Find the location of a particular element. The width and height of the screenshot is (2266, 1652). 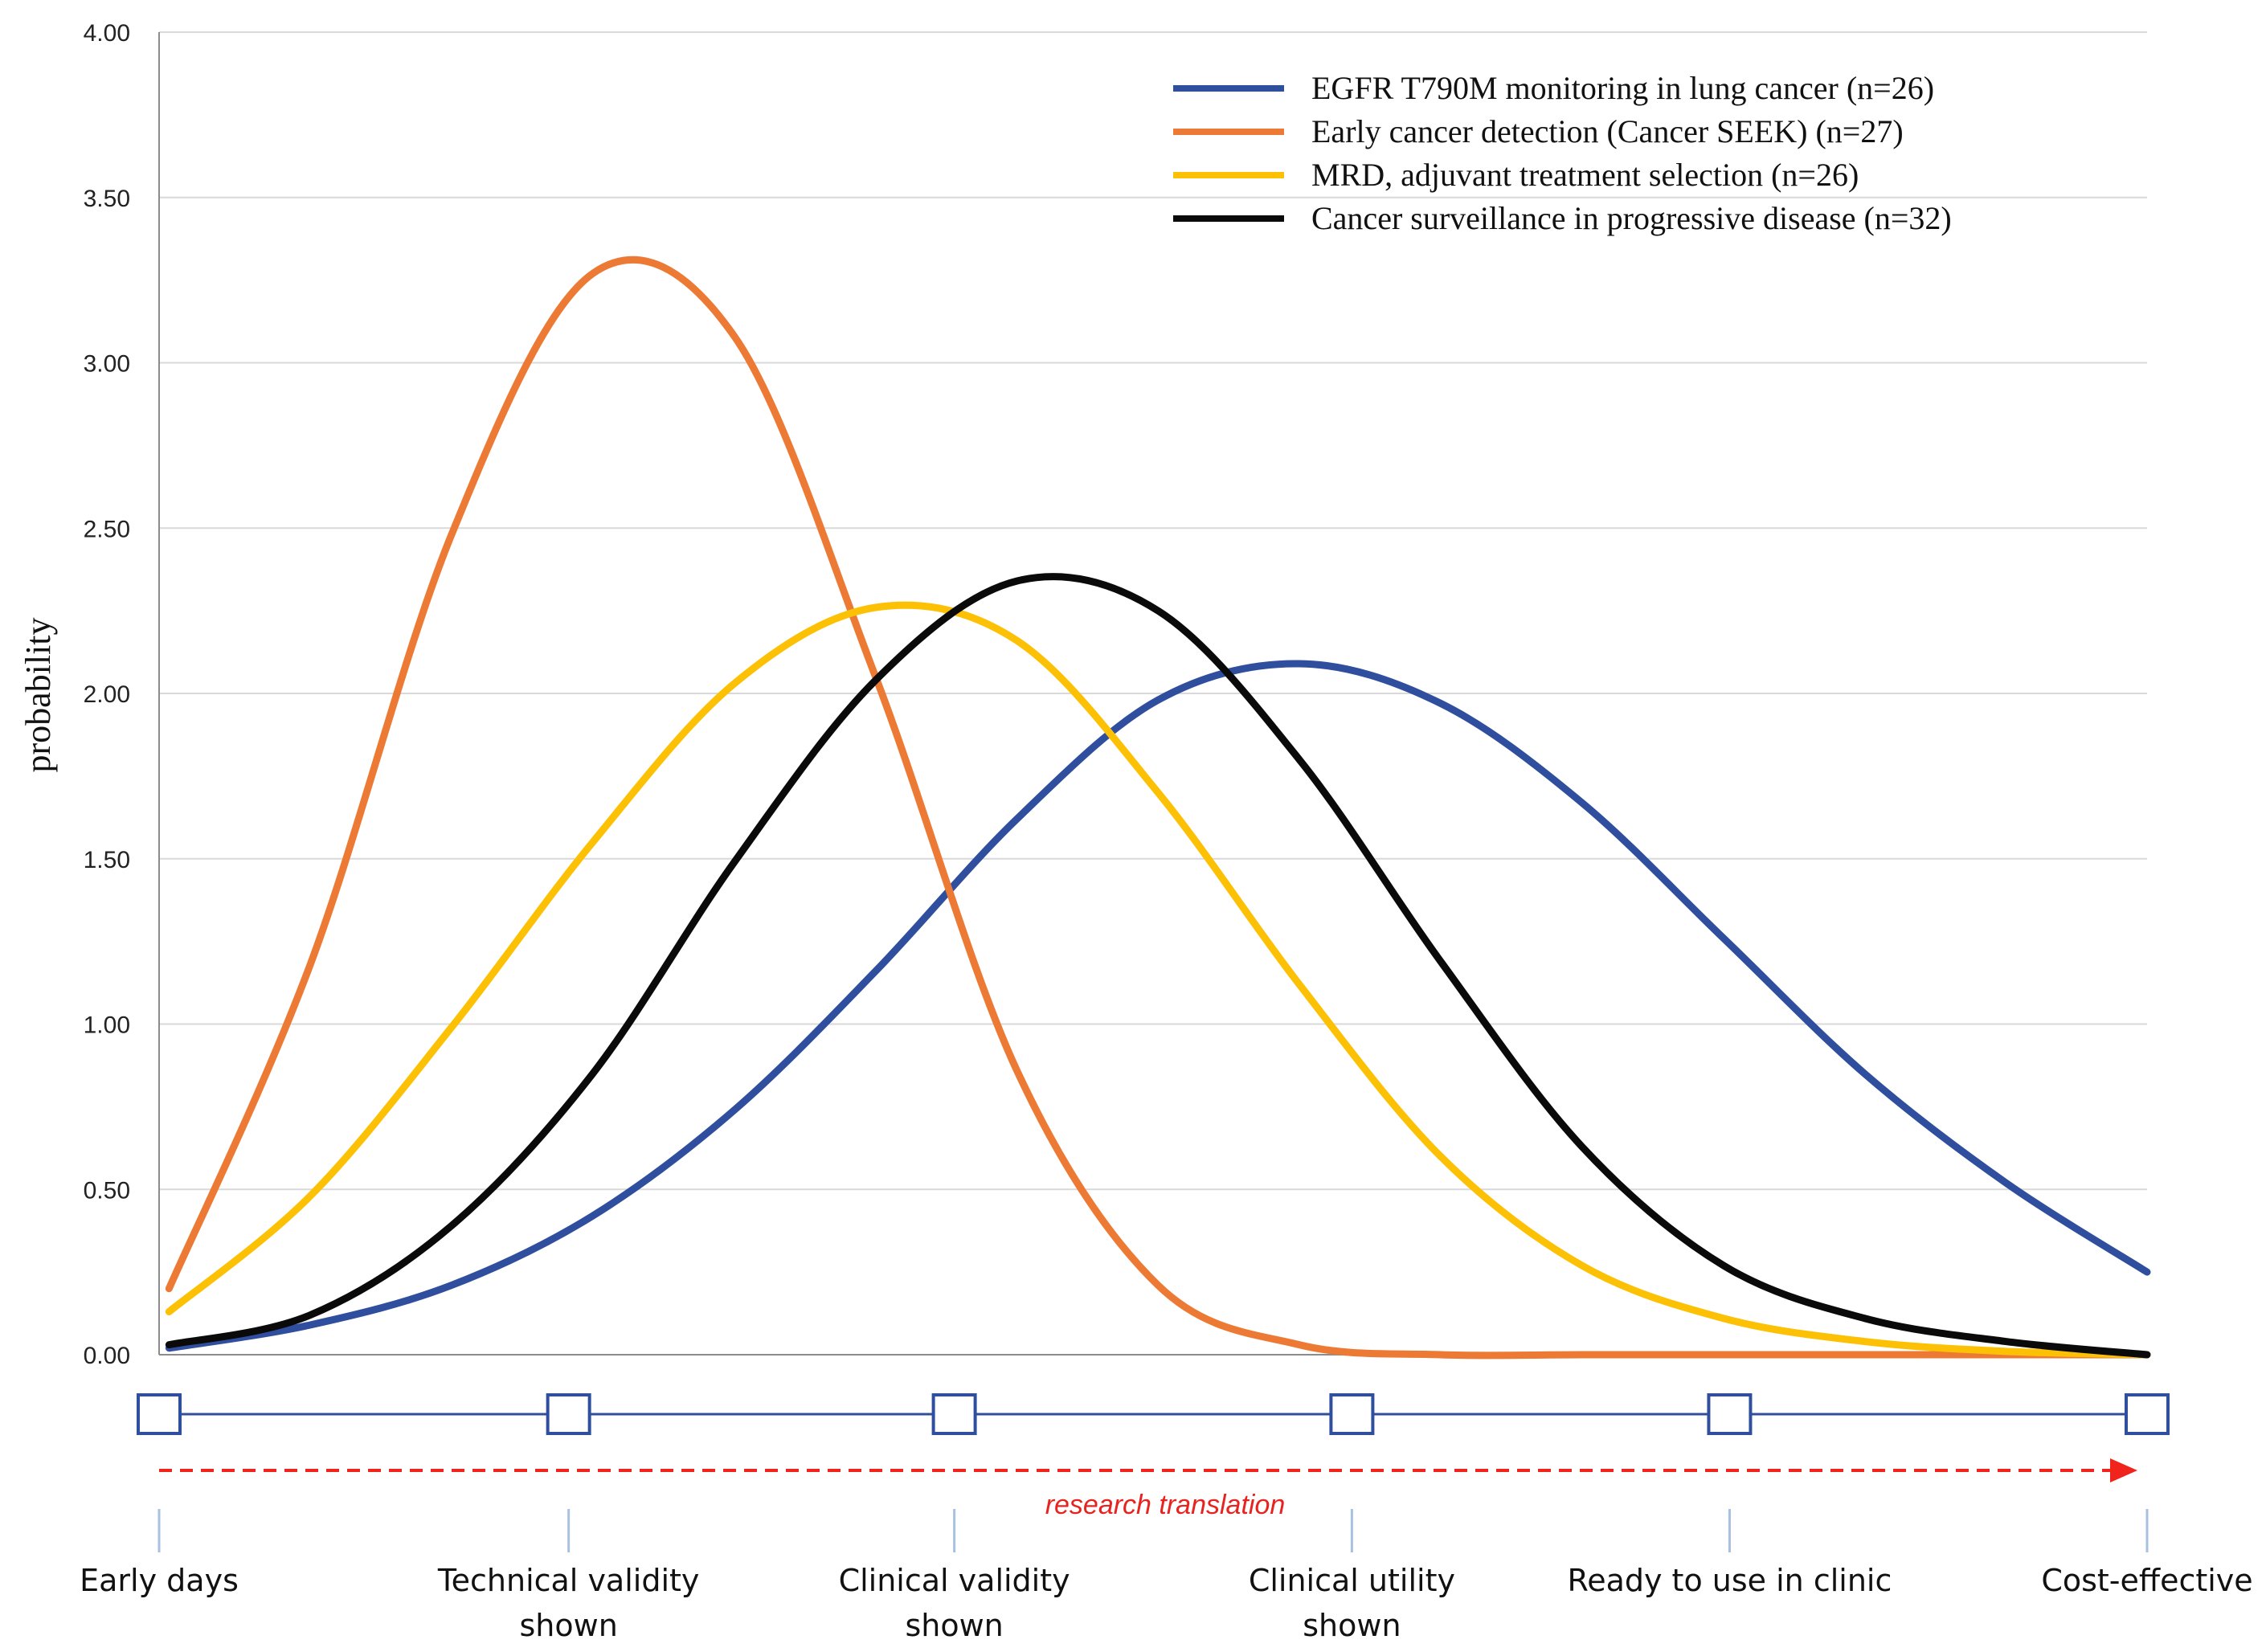

stage-label-5: Ready to use in clinic is located at coordinates (1730, 1581).